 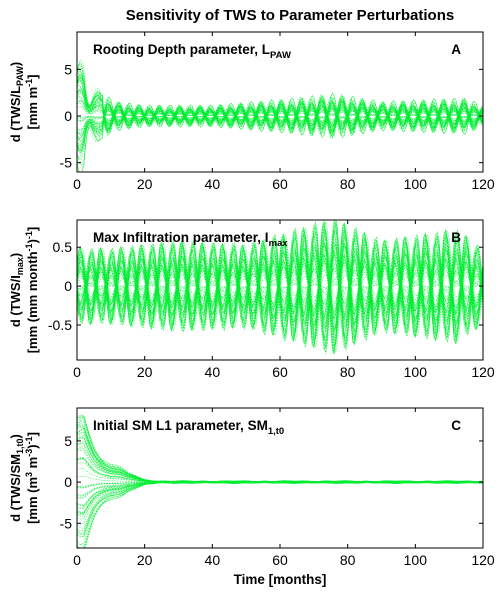 I want to click on panel-letter: C, so click(x=456, y=425).